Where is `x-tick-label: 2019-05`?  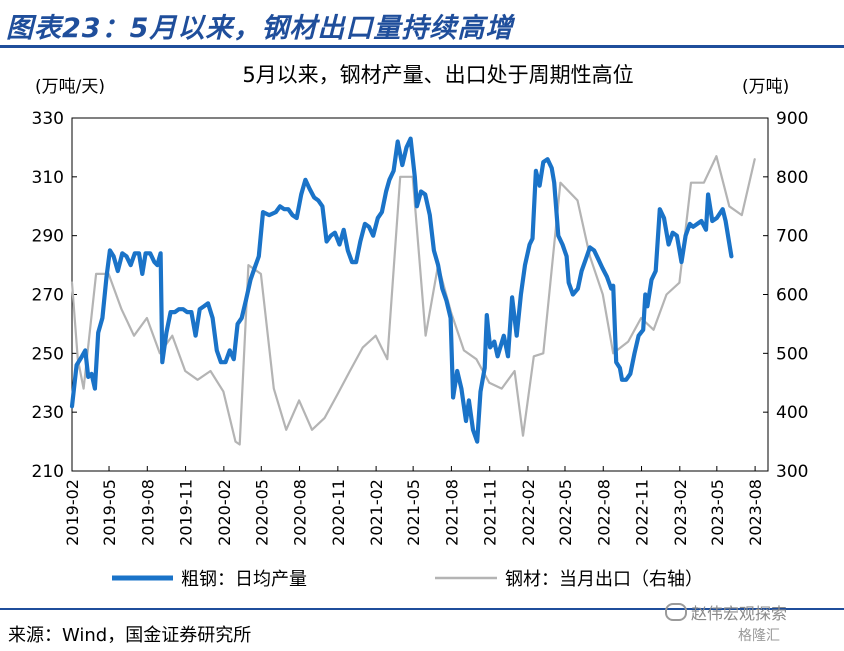 x-tick-label: 2019-05 is located at coordinates (109, 512).